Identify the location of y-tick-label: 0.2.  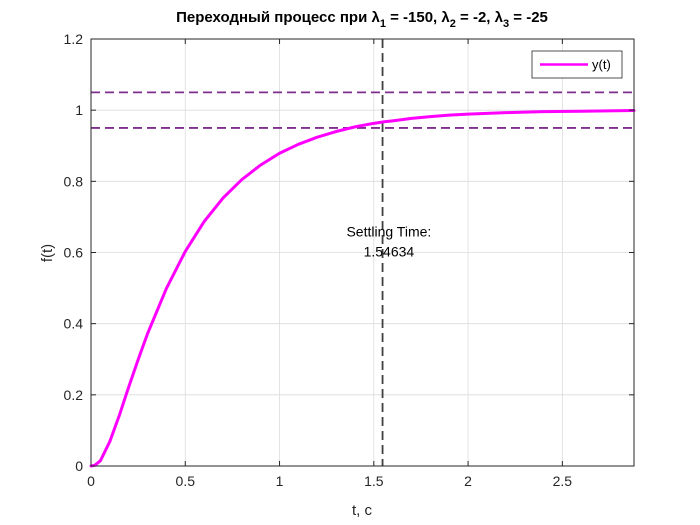
(74, 395).